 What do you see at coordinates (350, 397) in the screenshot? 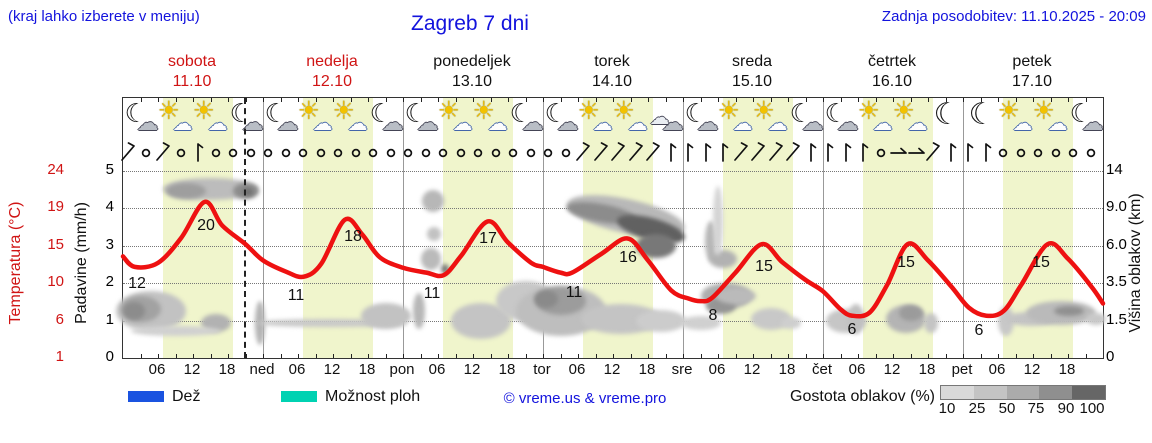
I see `showers-legend-item: Možnost ploh` at bounding box center [350, 397].